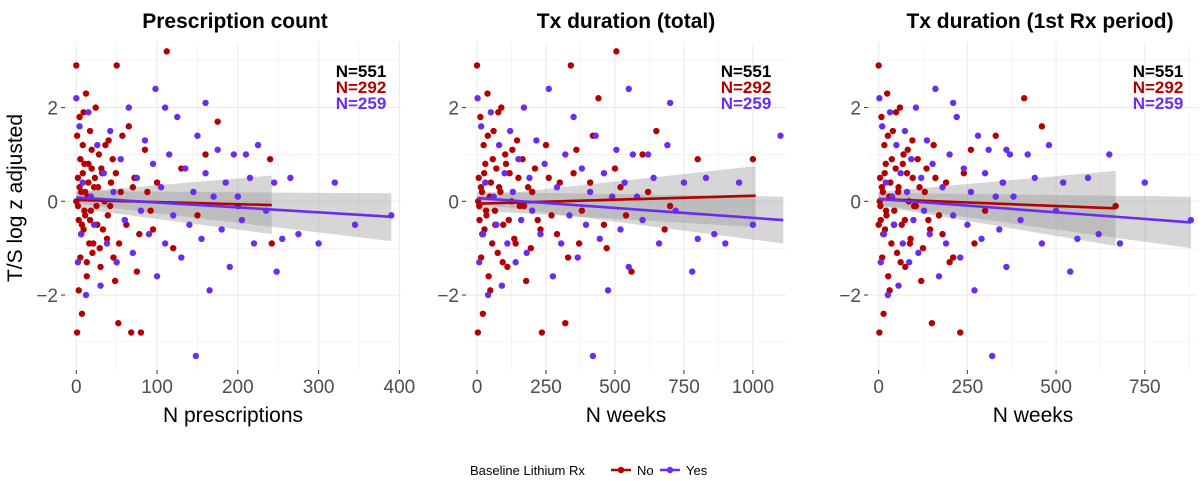  Describe the element at coordinates (361, 71) in the screenshot. I see `n-label-total: N=551` at that location.